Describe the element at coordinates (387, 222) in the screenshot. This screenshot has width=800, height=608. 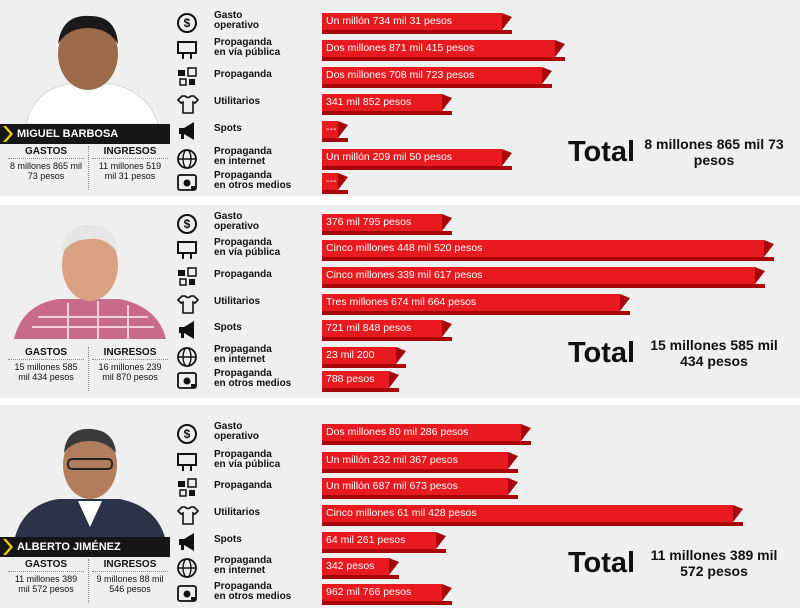
I see `expense-bar: 376 mil 795 pesos` at that location.